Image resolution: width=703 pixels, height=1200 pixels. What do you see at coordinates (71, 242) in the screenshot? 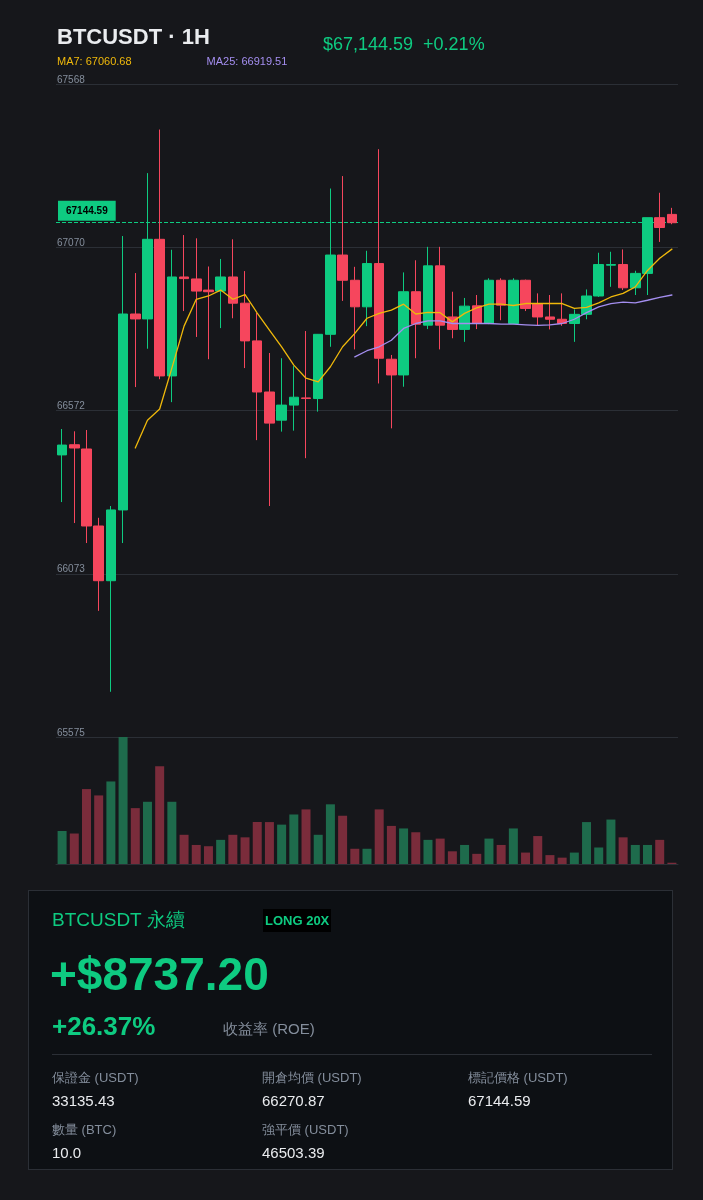
I see `y-tick-label: 67070` at bounding box center [71, 242].